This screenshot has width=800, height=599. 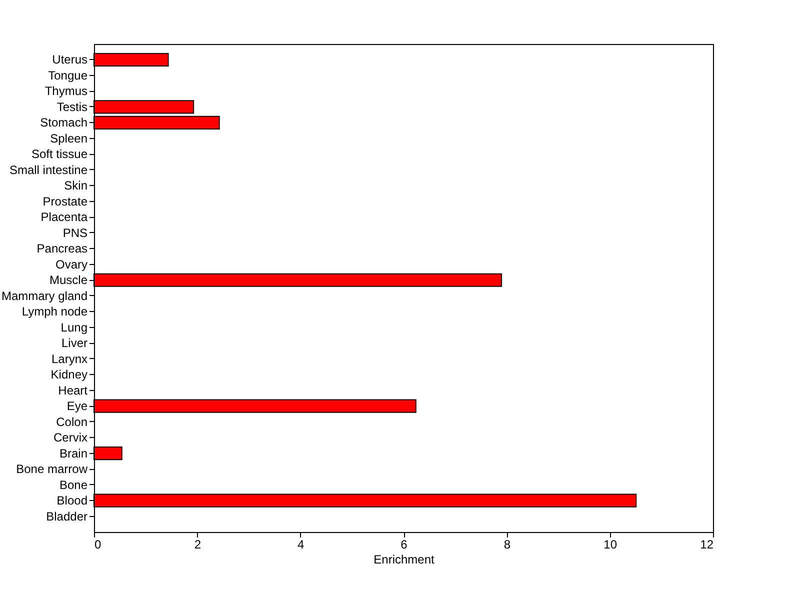 What do you see at coordinates (62, 249) in the screenshot?
I see `y-tick-label: Pancreas` at bounding box center [62, 249].